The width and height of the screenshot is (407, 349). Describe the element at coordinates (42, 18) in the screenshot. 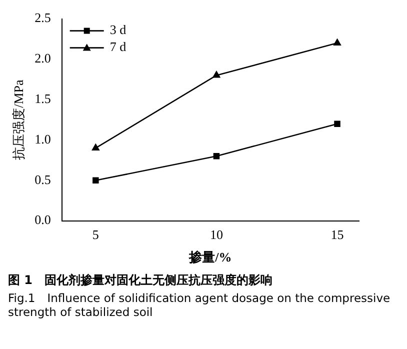

I see `y-tick-label: 2.5` at that location.